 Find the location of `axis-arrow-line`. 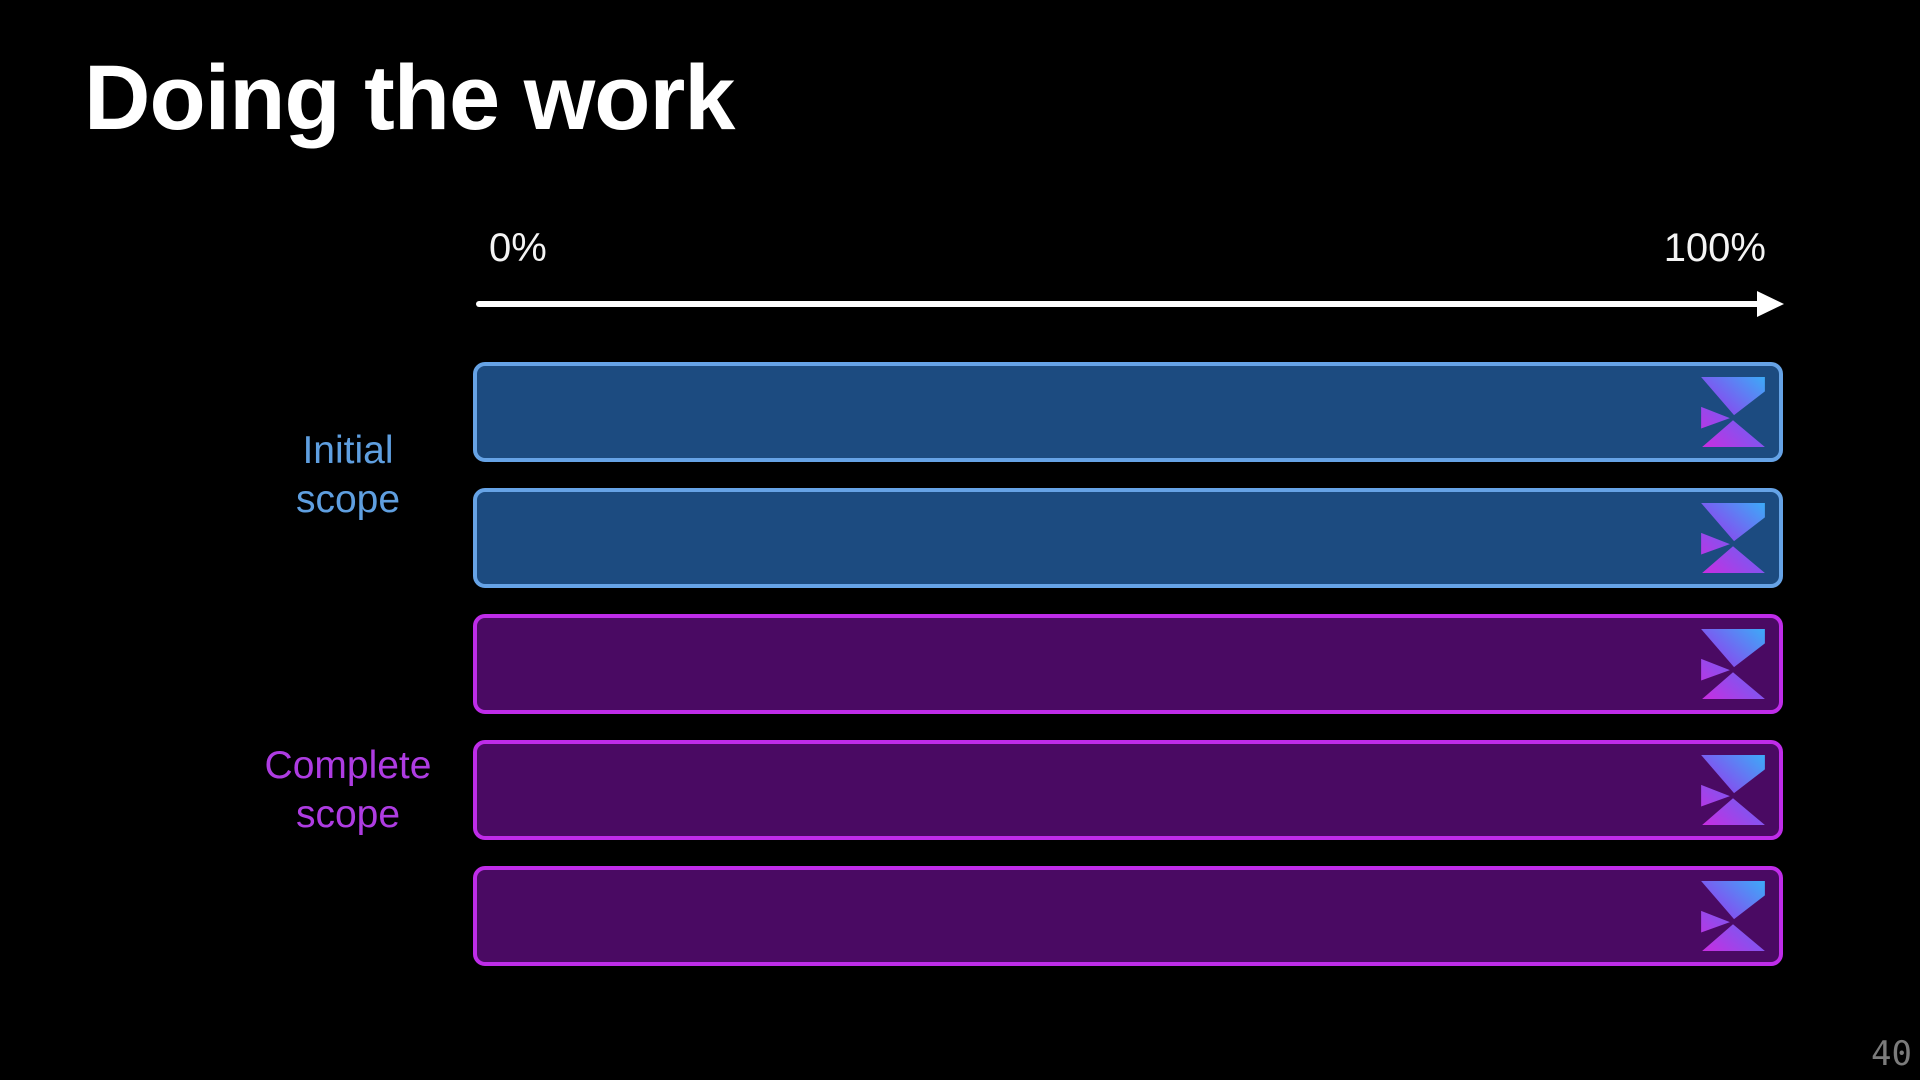

axis-arrow-line is located at coordinates (1118, 304).